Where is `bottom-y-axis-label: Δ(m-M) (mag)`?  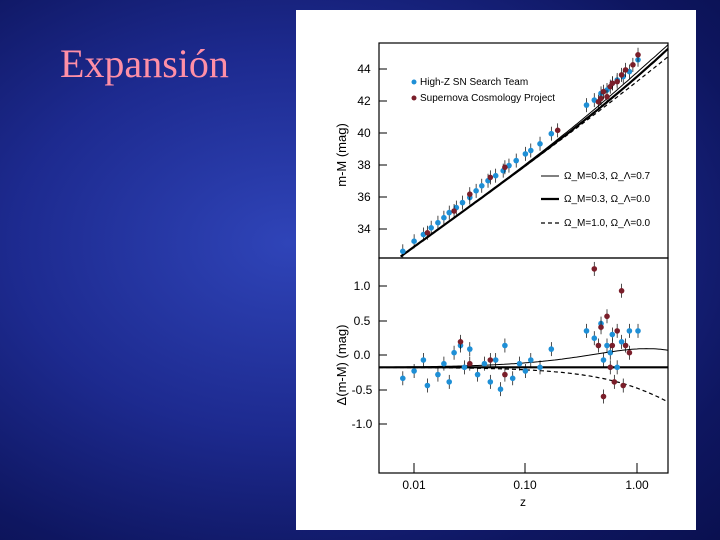 bottom-y-axis-label: Δ(m-M) (mag) is located at coordinates (341, 365).